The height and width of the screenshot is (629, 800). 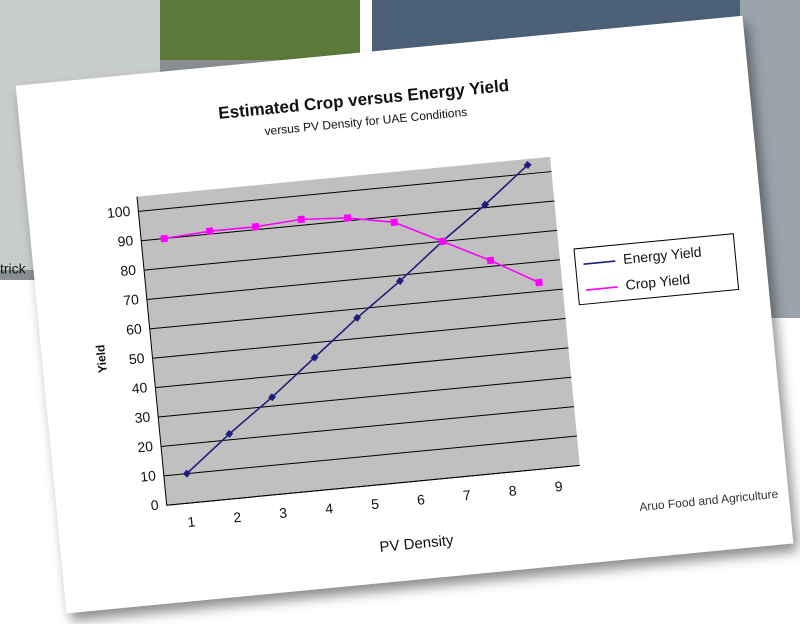 I want to click on x-tick-label: 2, so click(x=237, y=517).